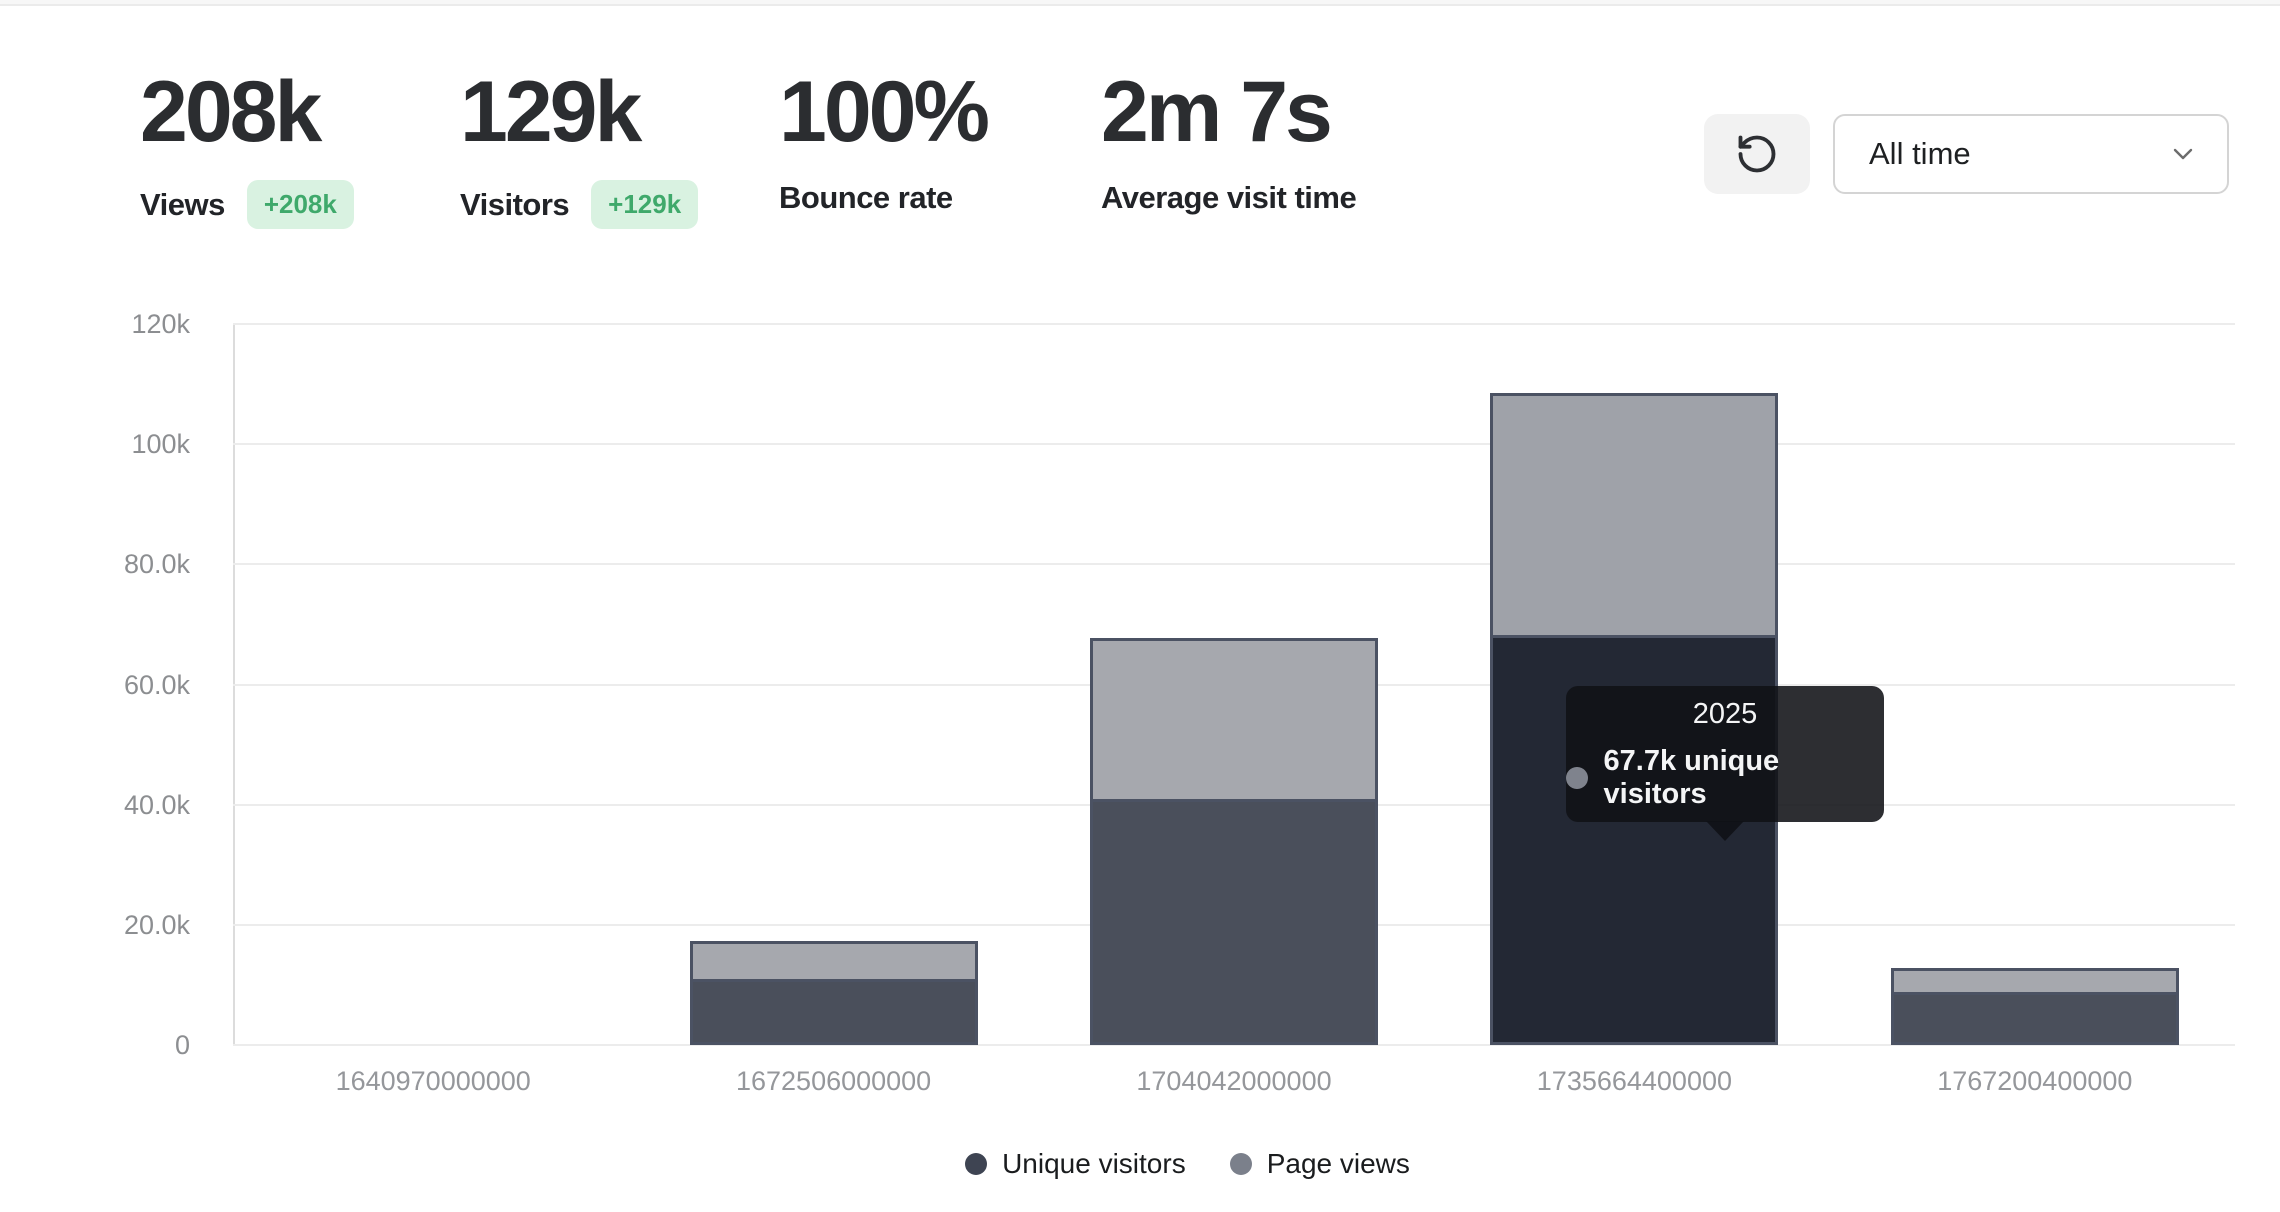 This screenshot has height=1212, width=2280. I want to click on visitors-change-badge: +129k, so click(645, 204).